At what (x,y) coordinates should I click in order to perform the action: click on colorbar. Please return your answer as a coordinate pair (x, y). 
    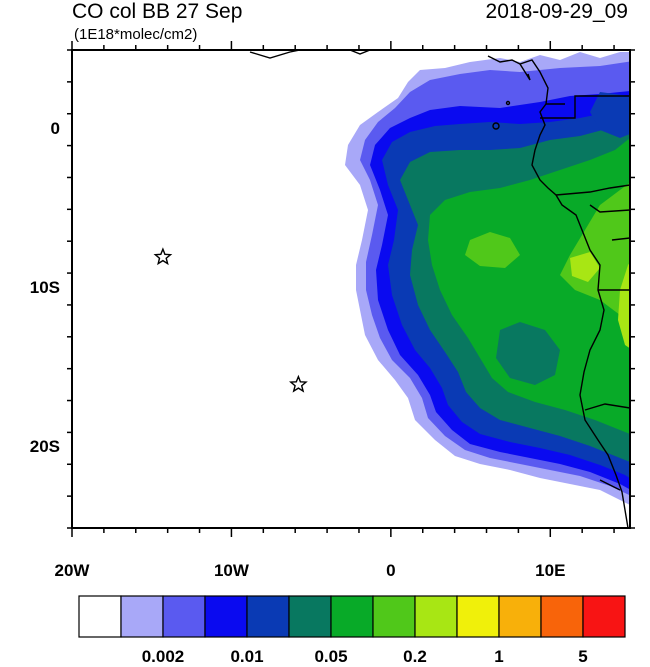
    Looking at the image, I should click on (352, 616).